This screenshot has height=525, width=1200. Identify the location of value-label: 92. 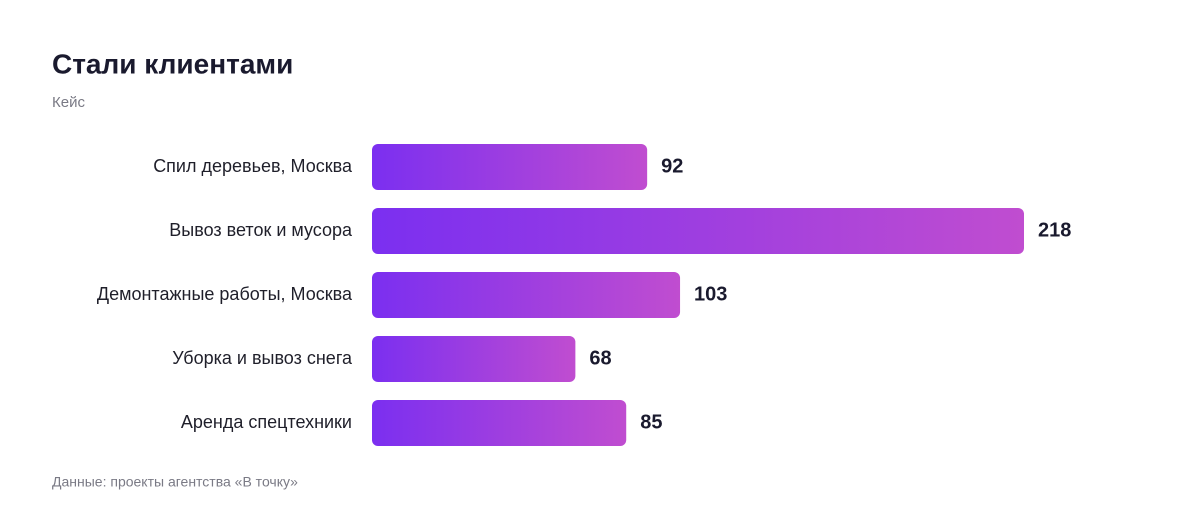
(672, 166).